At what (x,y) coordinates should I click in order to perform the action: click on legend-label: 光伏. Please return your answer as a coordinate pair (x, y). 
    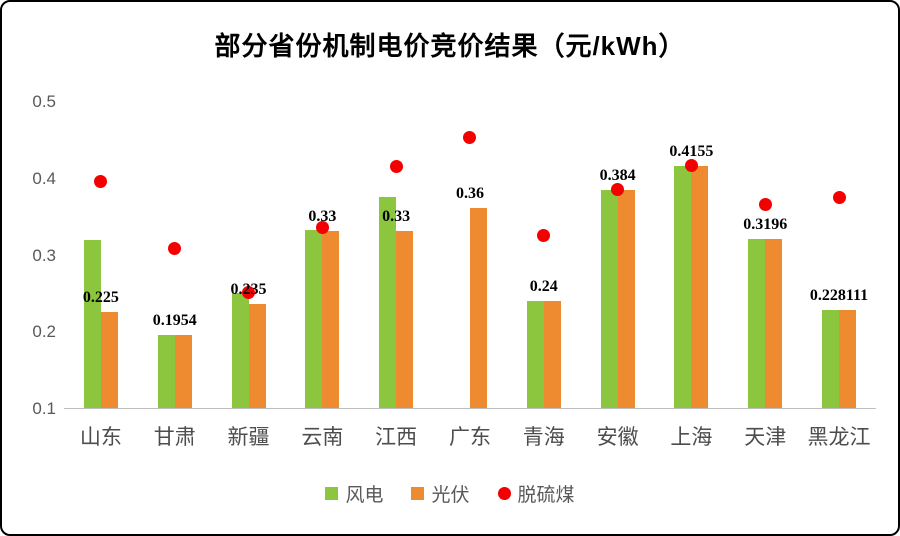
    Looking at the image, I should click on (450, 495).